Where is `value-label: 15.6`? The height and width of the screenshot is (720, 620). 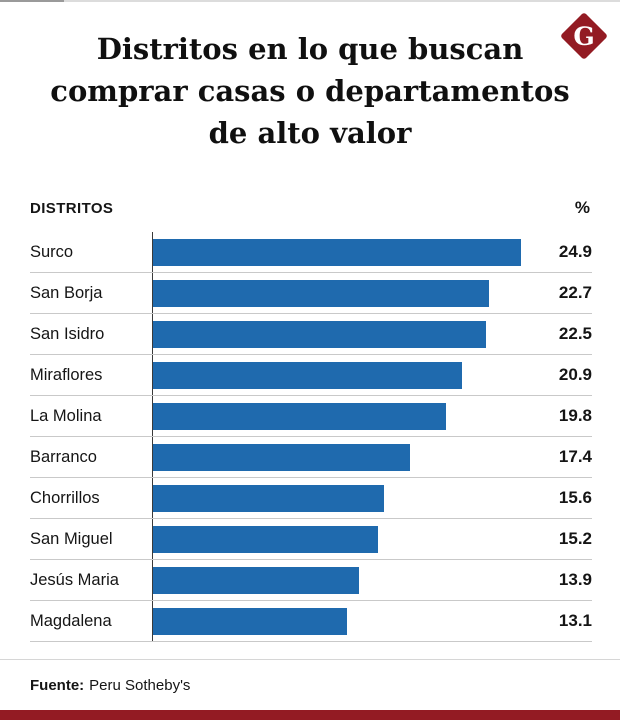 value-label: 15.6 is located at coordinates (575, 498).